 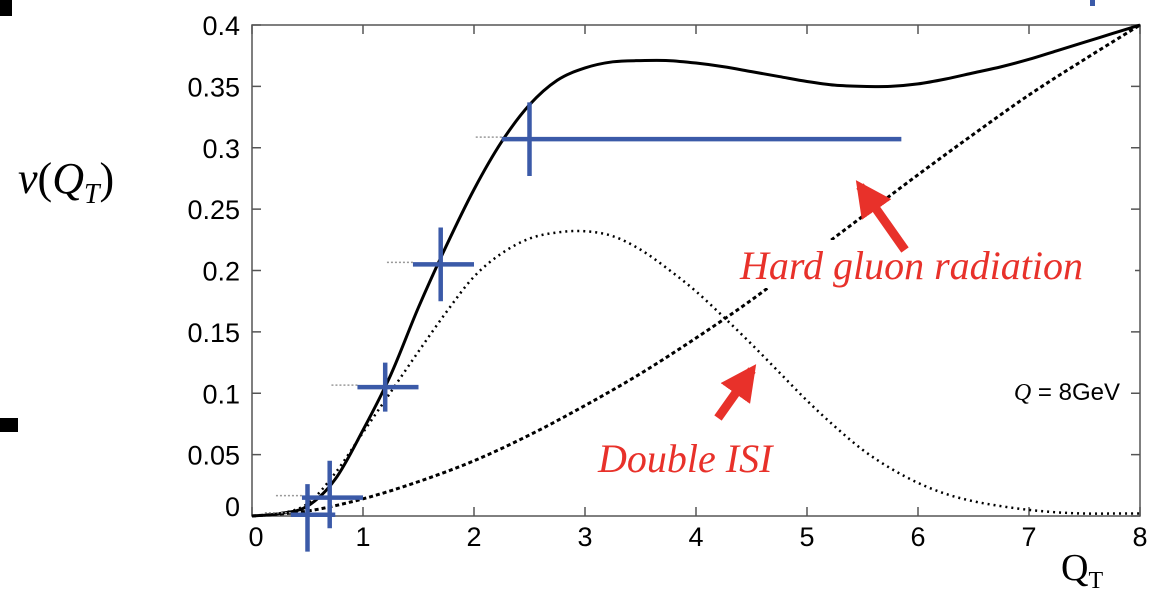 What do you see at coordinates (221, 272) in the screenshot?
I see `y-tick-label: 0.2` at bounding box center [221, 272].